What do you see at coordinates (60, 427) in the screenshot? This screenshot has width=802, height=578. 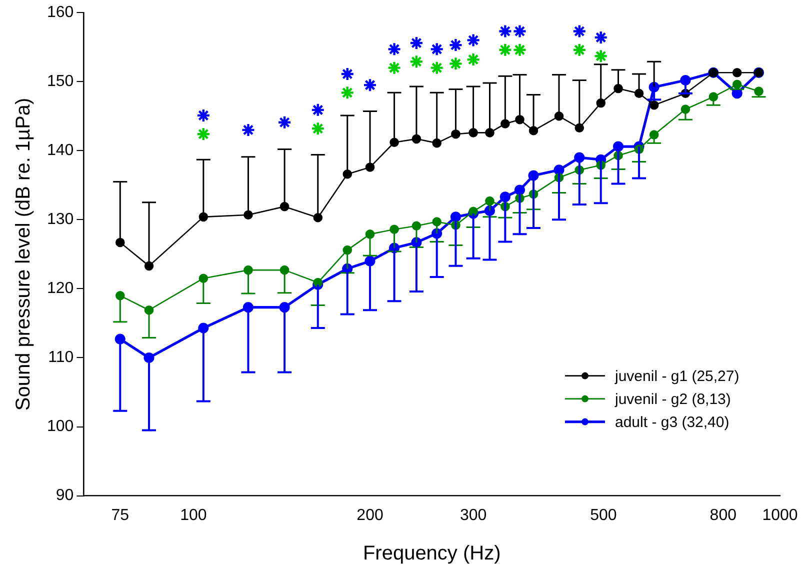 I see `y-tick-label: 100` at bounding box center [60, 427].